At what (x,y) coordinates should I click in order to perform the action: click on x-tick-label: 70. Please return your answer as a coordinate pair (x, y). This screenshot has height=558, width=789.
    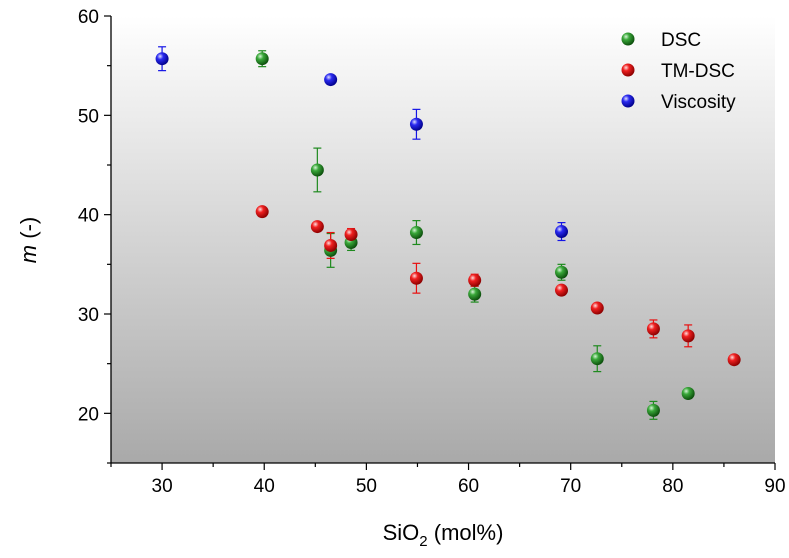
    Looking at the image, I should click on (570, 486).